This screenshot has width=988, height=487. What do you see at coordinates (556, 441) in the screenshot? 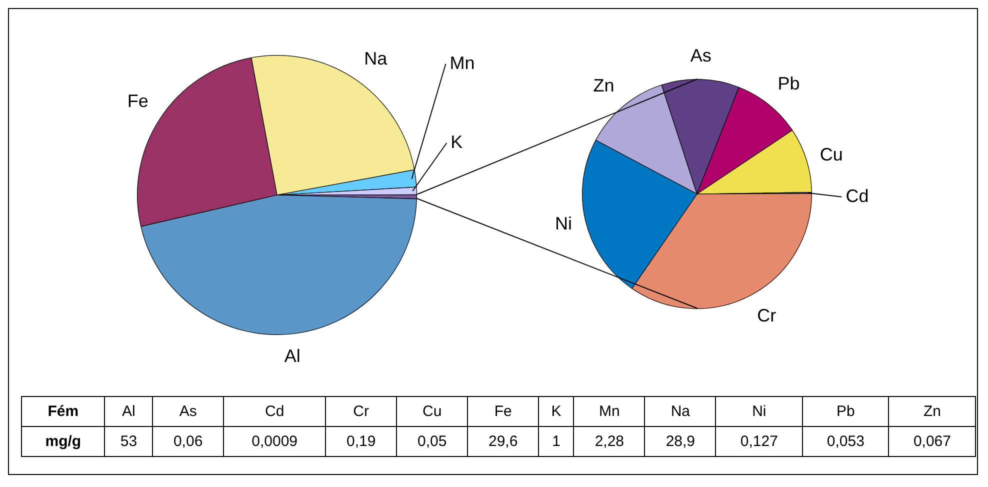
I see `data-label: 1` at bounding box center [556, 441].